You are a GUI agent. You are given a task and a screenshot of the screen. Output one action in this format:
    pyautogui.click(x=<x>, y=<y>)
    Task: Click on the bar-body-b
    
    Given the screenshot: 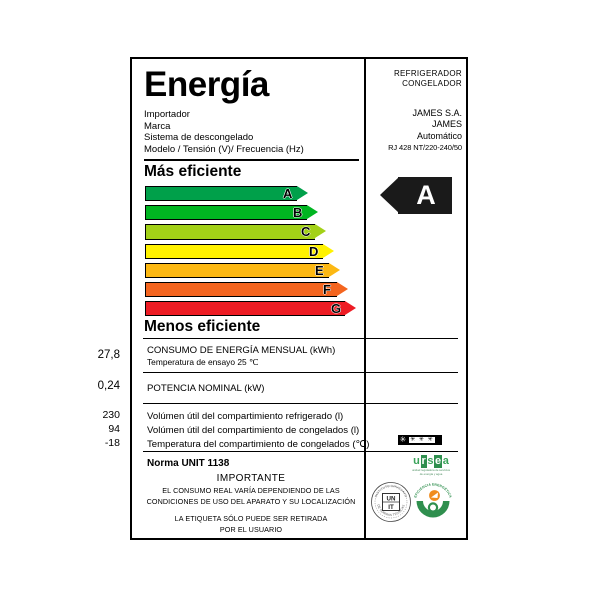 What is the action you would take?
    pyautogui.click(x=226, y=213)
    